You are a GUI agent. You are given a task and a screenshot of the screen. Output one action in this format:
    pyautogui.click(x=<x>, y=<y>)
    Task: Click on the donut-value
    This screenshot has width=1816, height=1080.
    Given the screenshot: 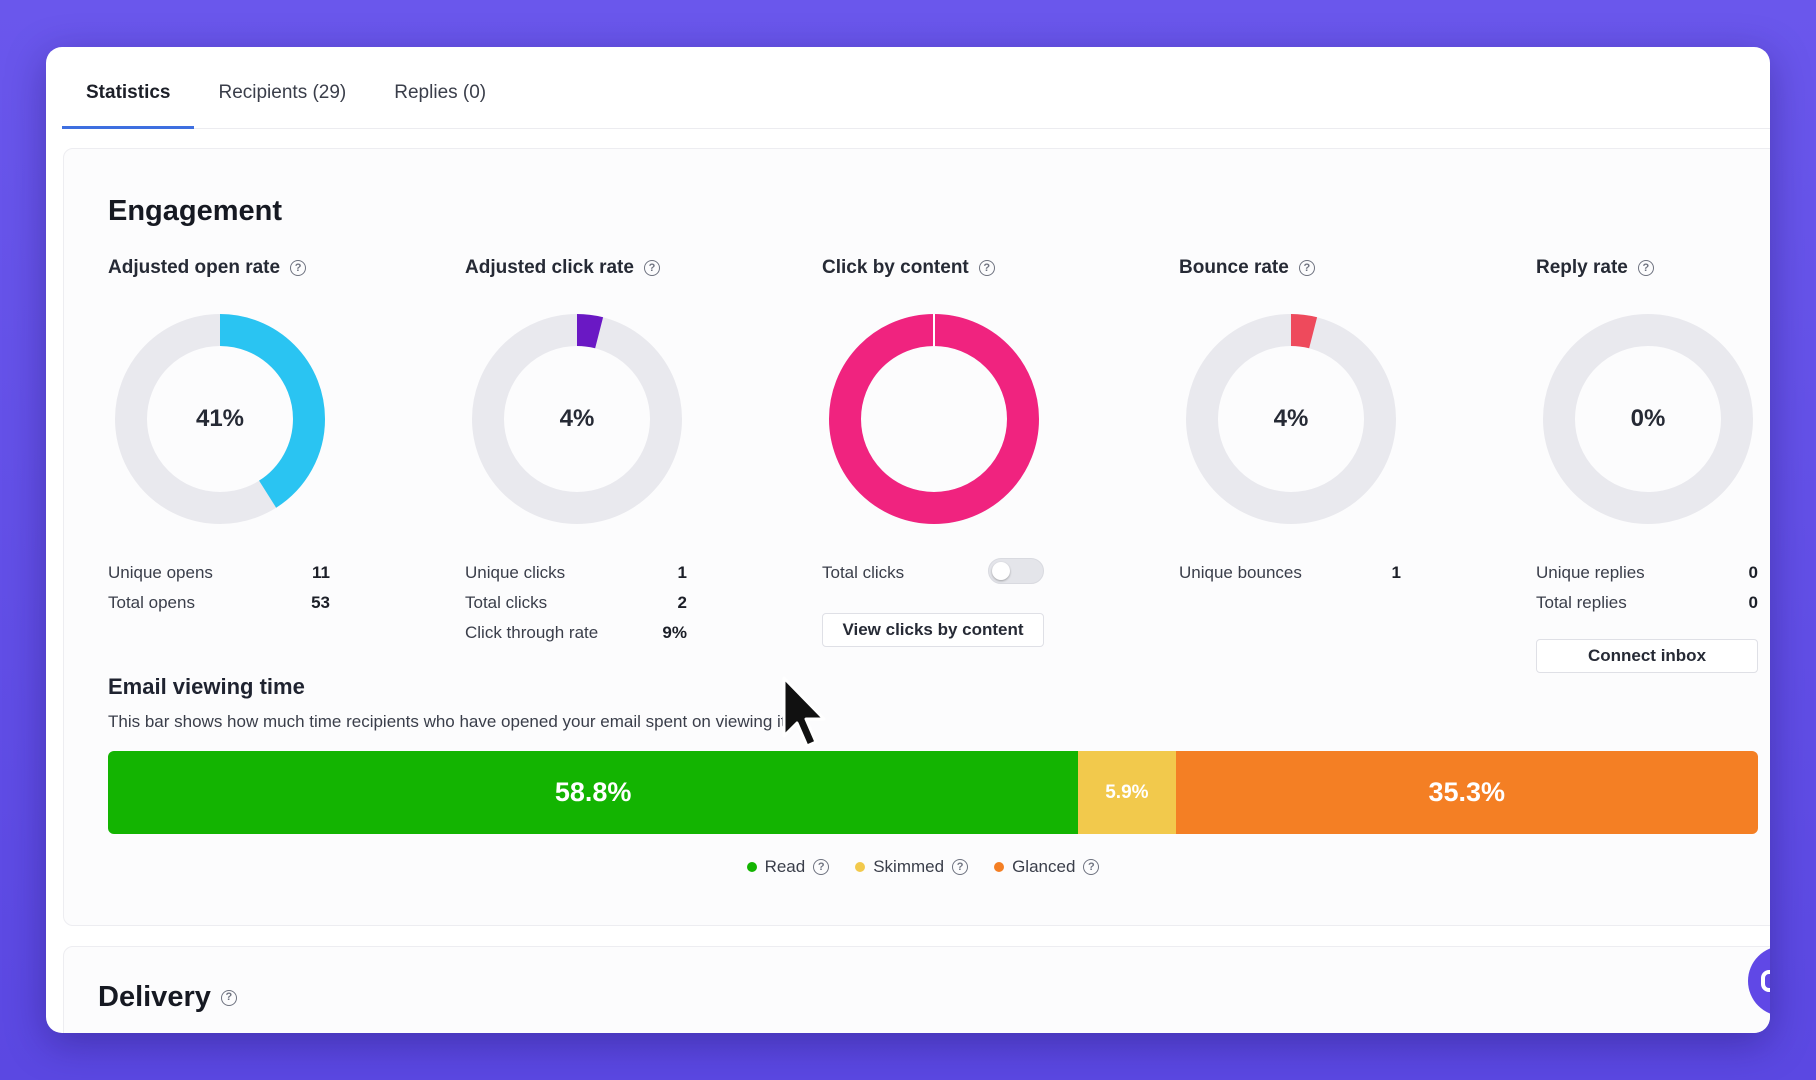 What is the action you would take?
    pyautogui.click(x=934, y=419)
    